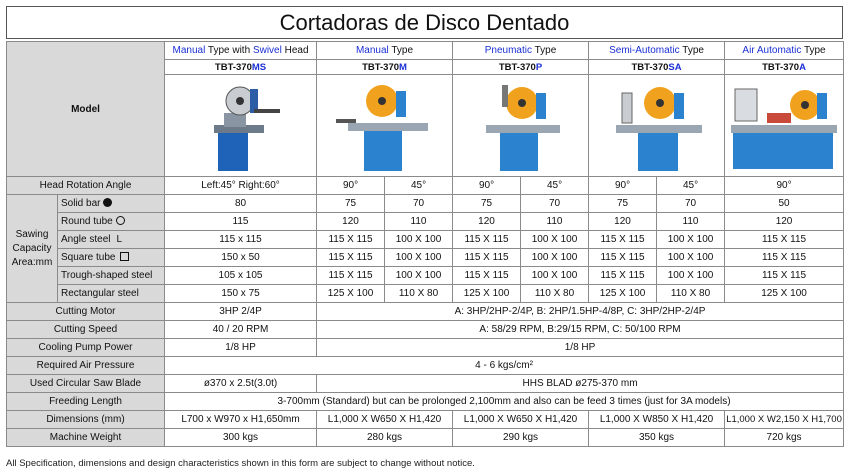  What do you see at coordinates (85, 329) in the screenshot?
I see `cutting-speed-label: Cutting Speed` at bounding box center [85, 329].